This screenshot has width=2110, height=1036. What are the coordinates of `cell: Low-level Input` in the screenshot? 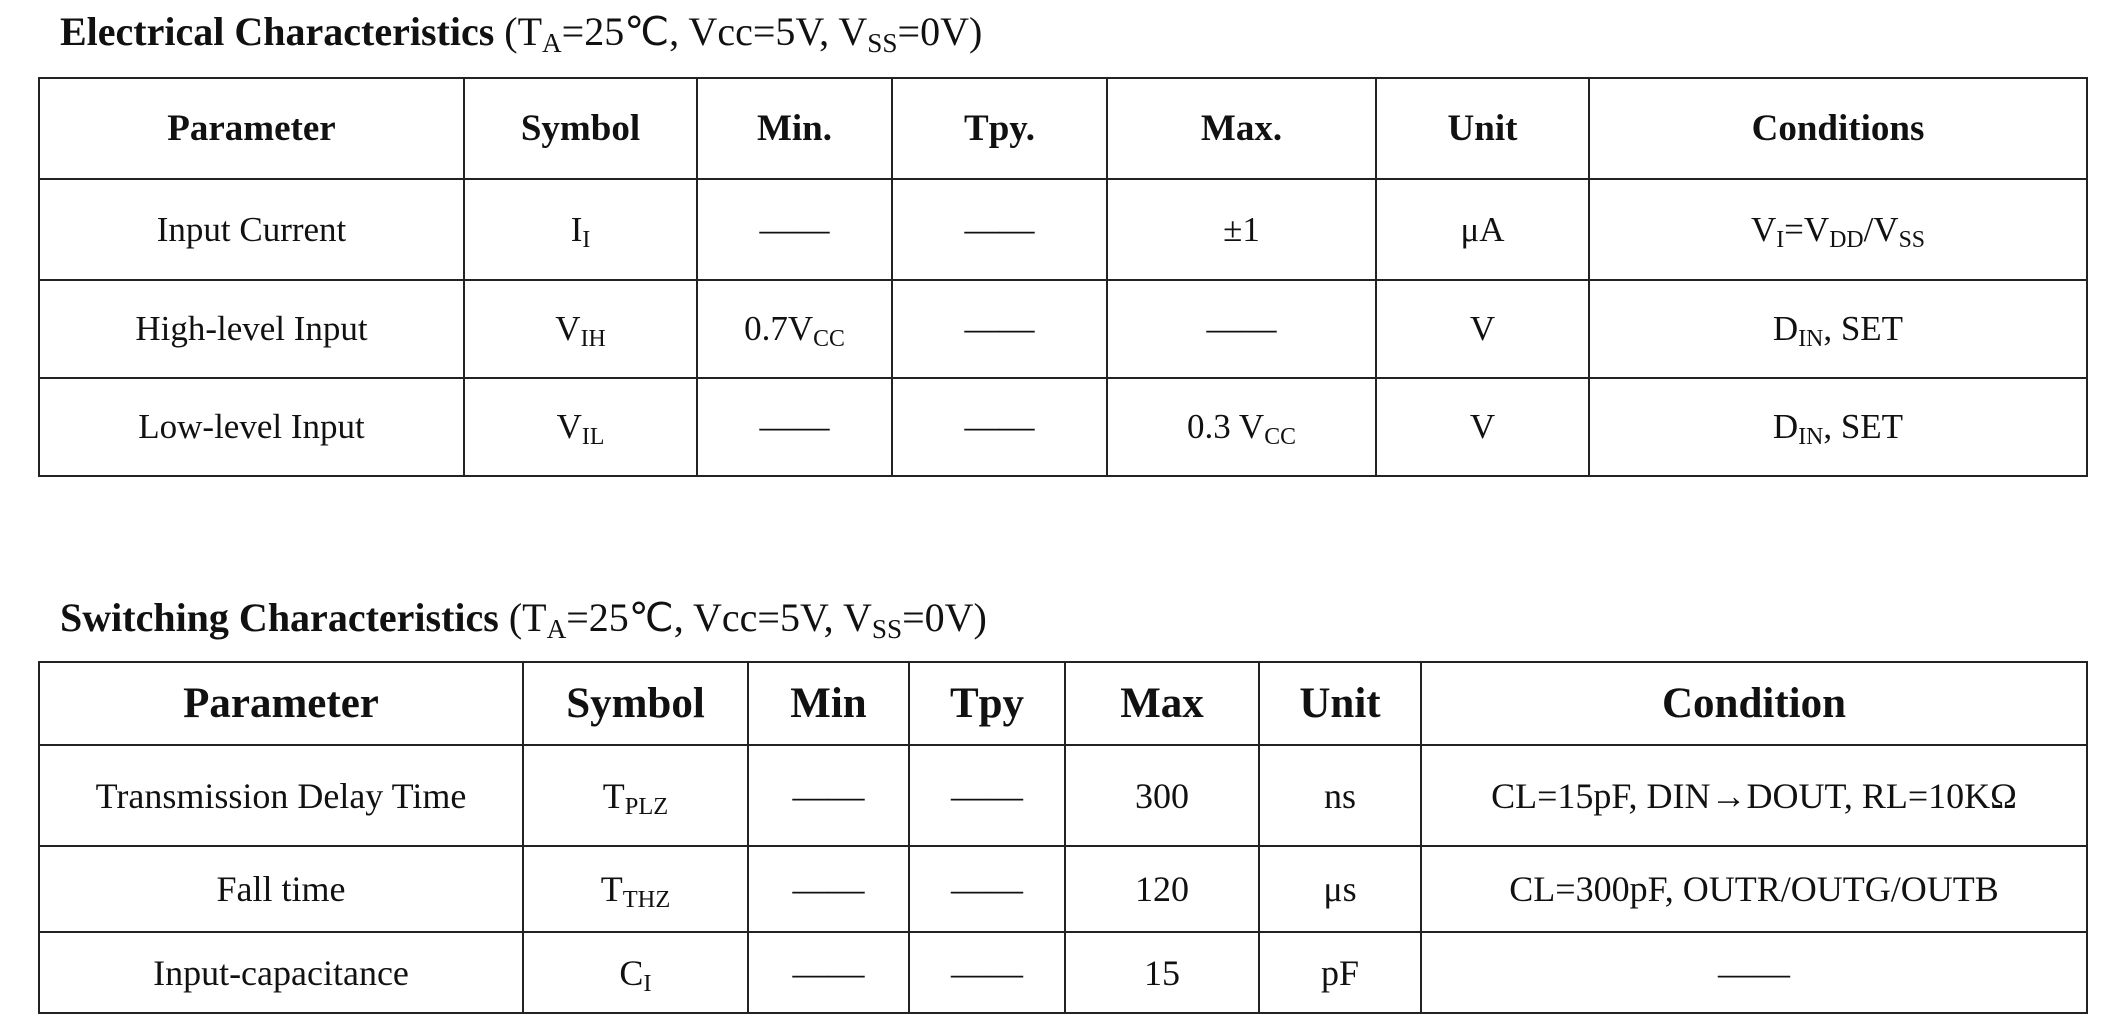 It's located at (251, 427).